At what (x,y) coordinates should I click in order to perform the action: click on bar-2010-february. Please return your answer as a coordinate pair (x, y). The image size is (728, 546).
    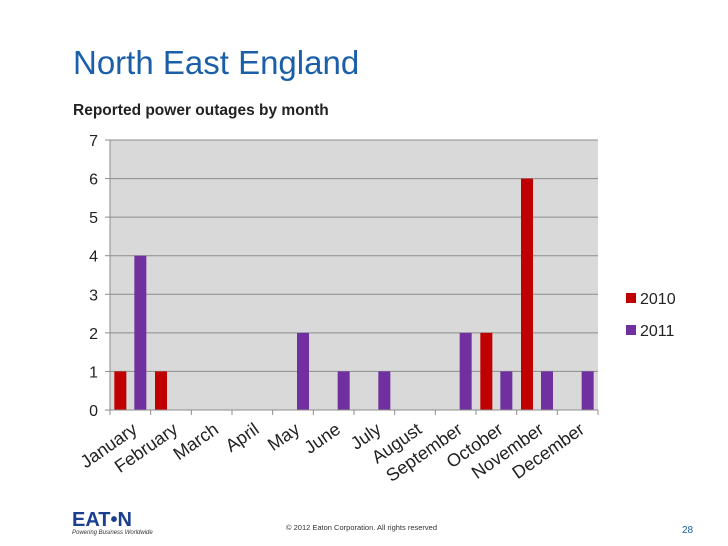
    Looking at the image, I should click on (161, 390).